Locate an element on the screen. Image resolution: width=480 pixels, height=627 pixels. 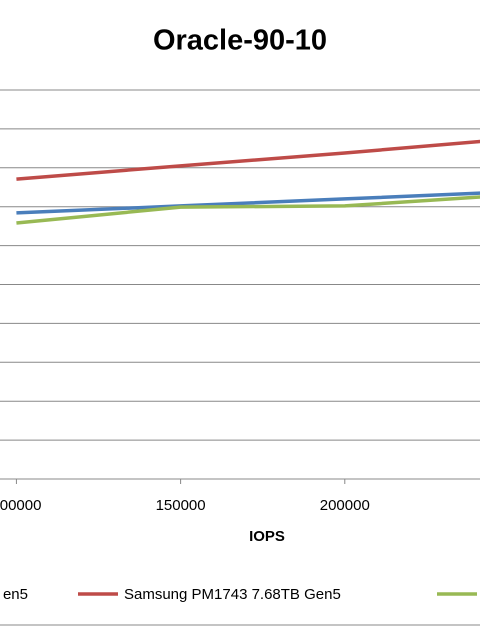
x-tick-label: 200000 is located at coordinates (345, 505).